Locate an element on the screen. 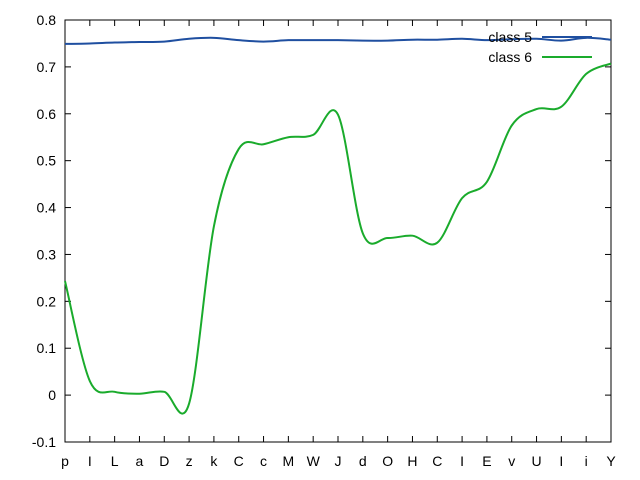 The width and height of the screenshot is (640, 480). legend-label: class 5 is located at coordinates (510, 37).